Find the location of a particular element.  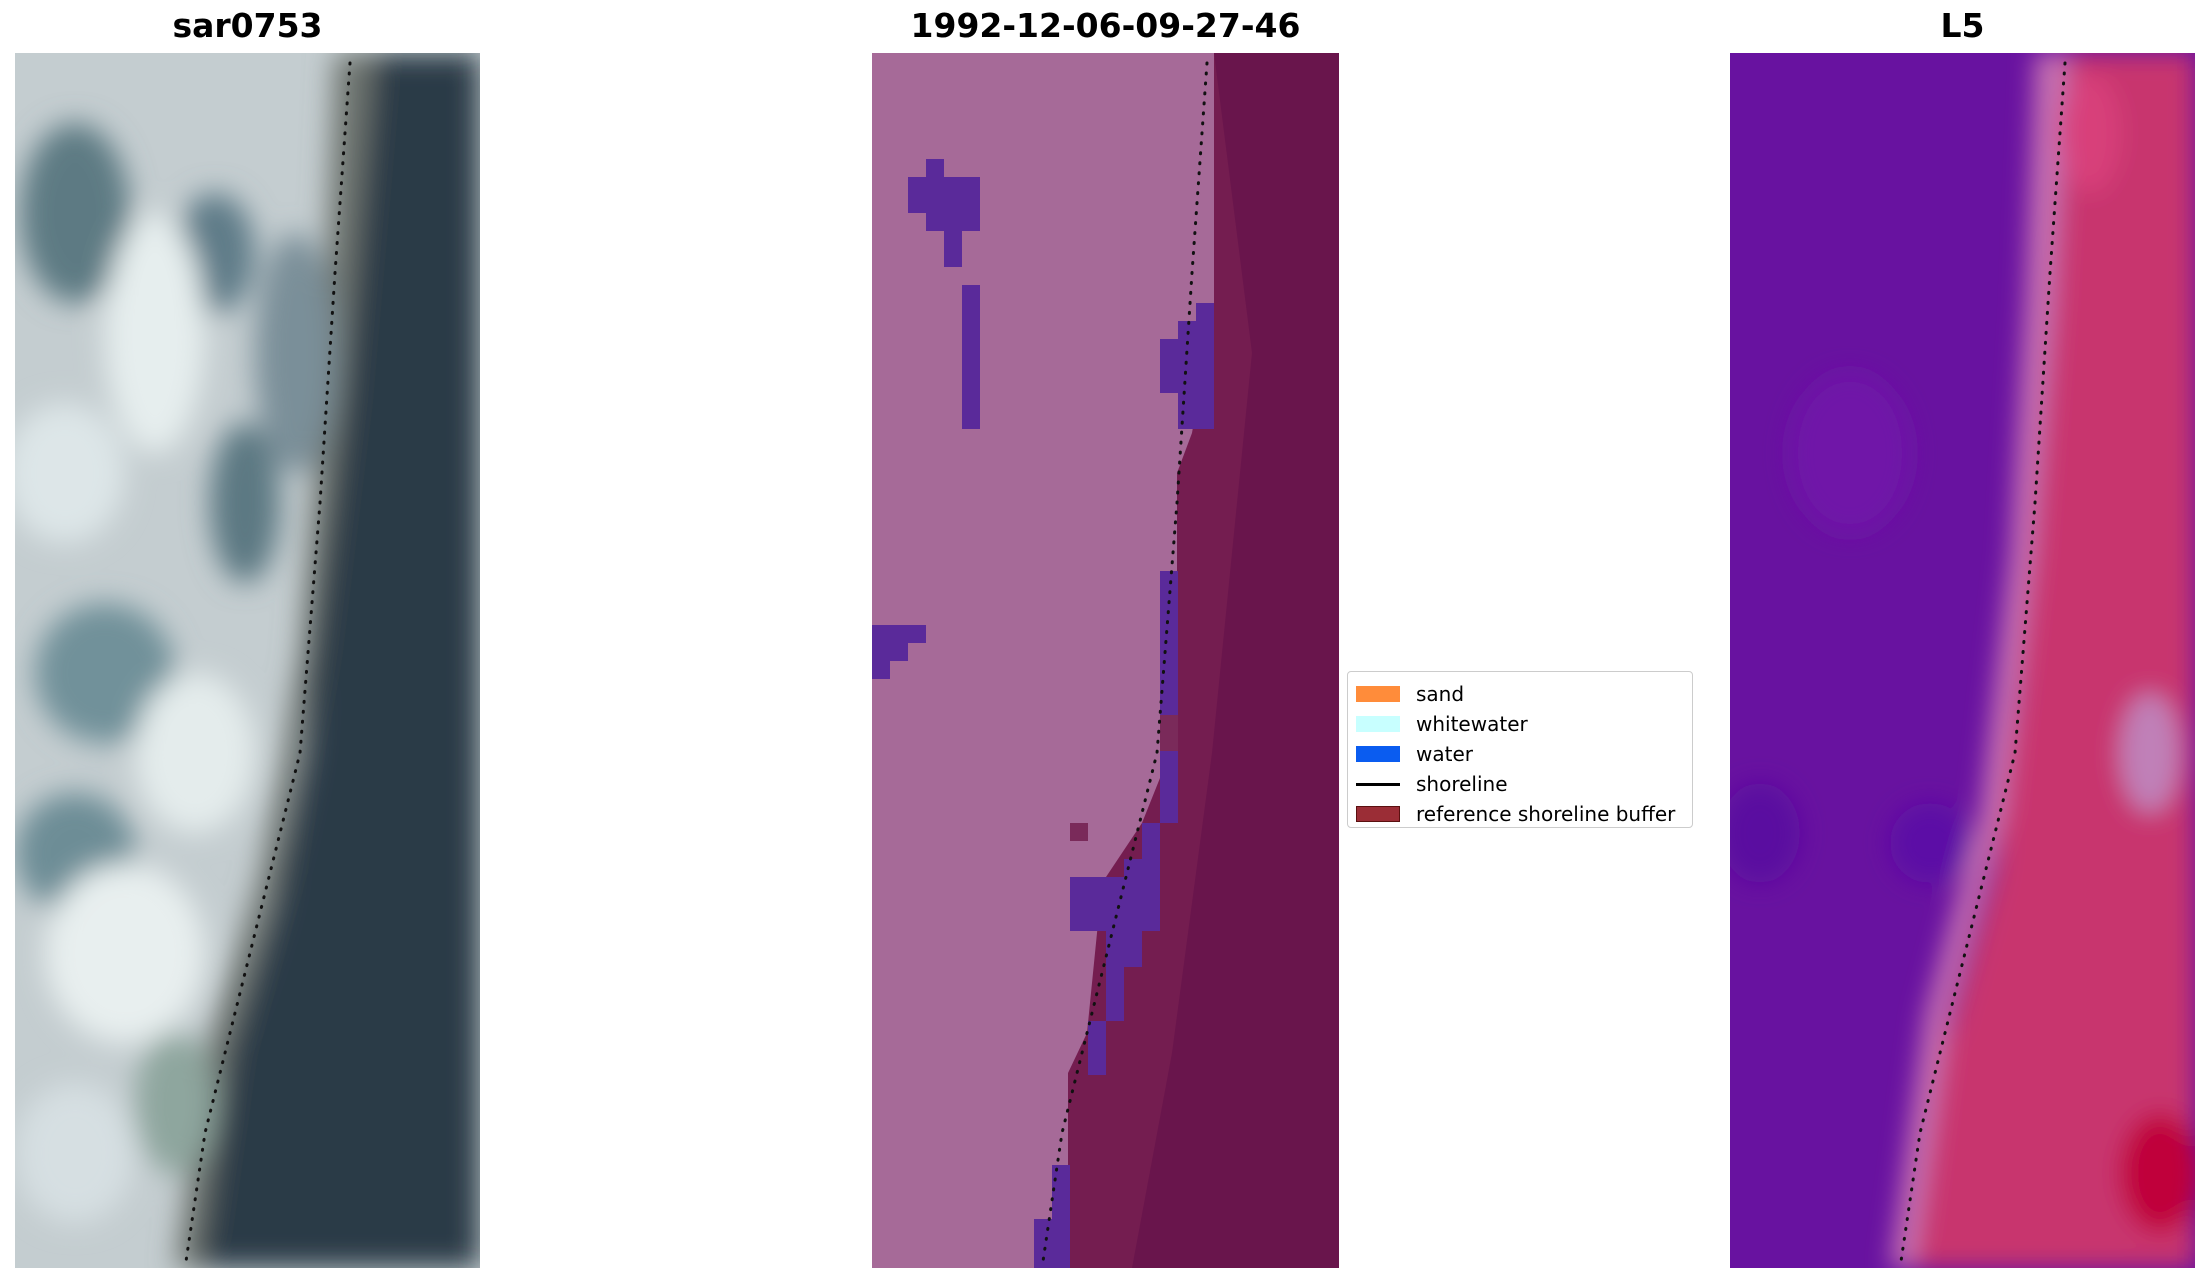

legend-label-sand: sand is located at coordinates (1440, 694).